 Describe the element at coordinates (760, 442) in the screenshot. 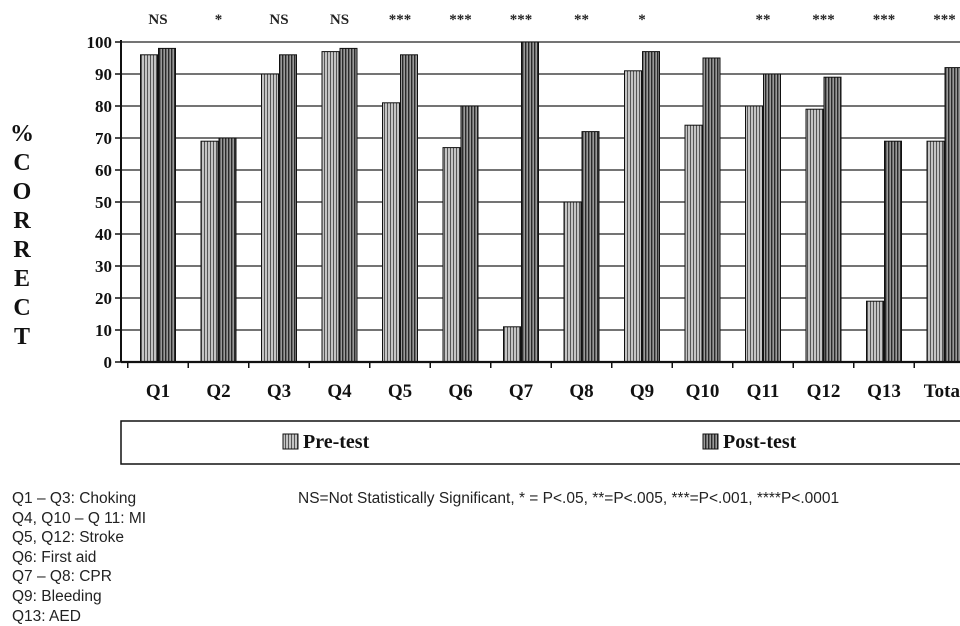

I see `legend-label: Post-test` at that location.